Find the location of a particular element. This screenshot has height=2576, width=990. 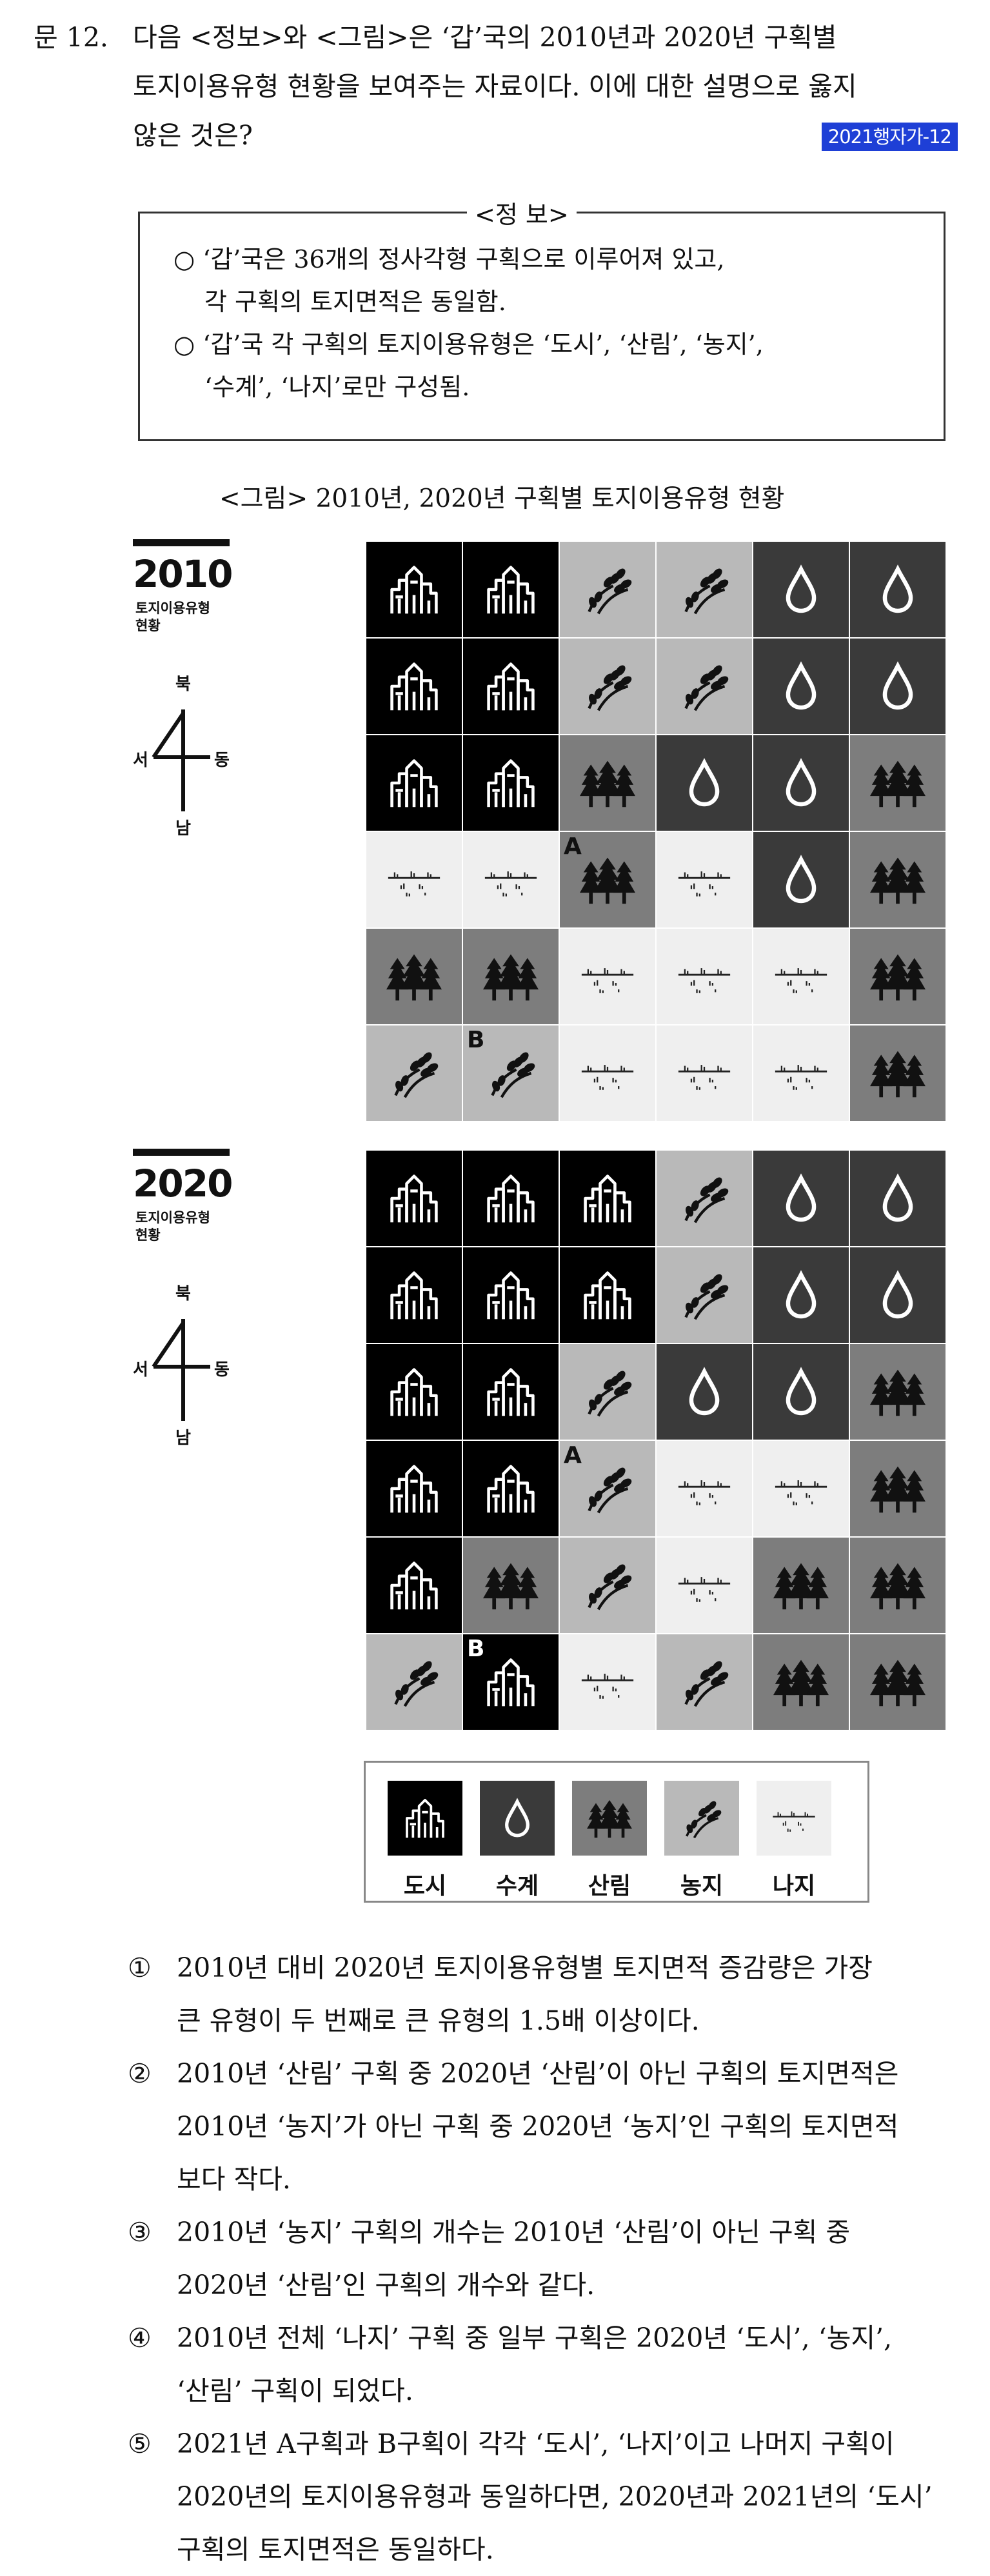

option-3-line-1: 2010년 ‘농지’ 구획의 개수는 2010년 ‘산림’이 아닌 구획 중 is located at coordinates (514, 2232).